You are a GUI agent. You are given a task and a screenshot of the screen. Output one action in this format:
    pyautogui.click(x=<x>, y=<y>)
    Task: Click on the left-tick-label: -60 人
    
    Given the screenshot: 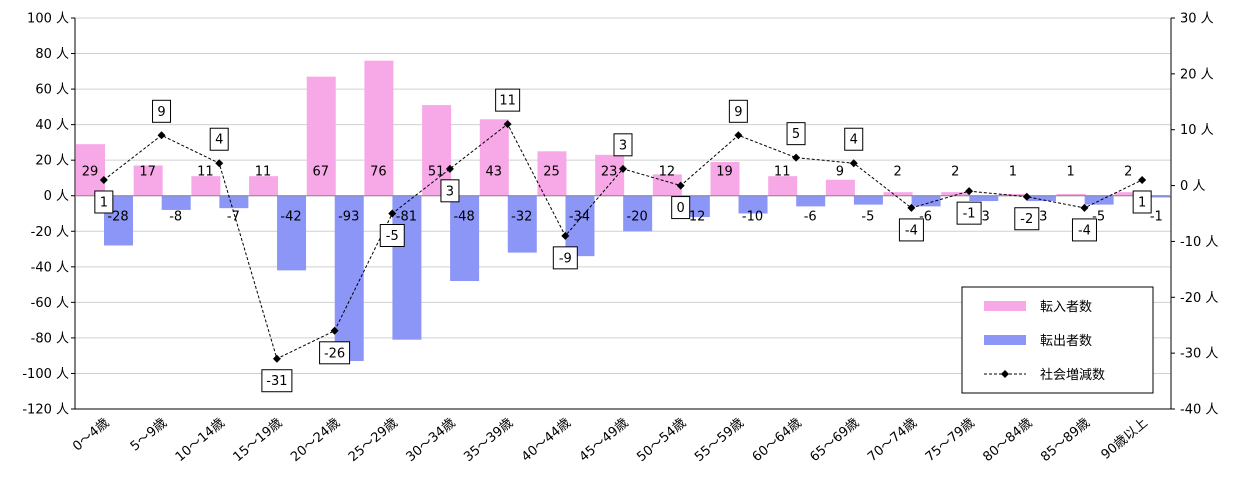 What is the action you would take?
    pyautogui.click(x=50, y=303)
    